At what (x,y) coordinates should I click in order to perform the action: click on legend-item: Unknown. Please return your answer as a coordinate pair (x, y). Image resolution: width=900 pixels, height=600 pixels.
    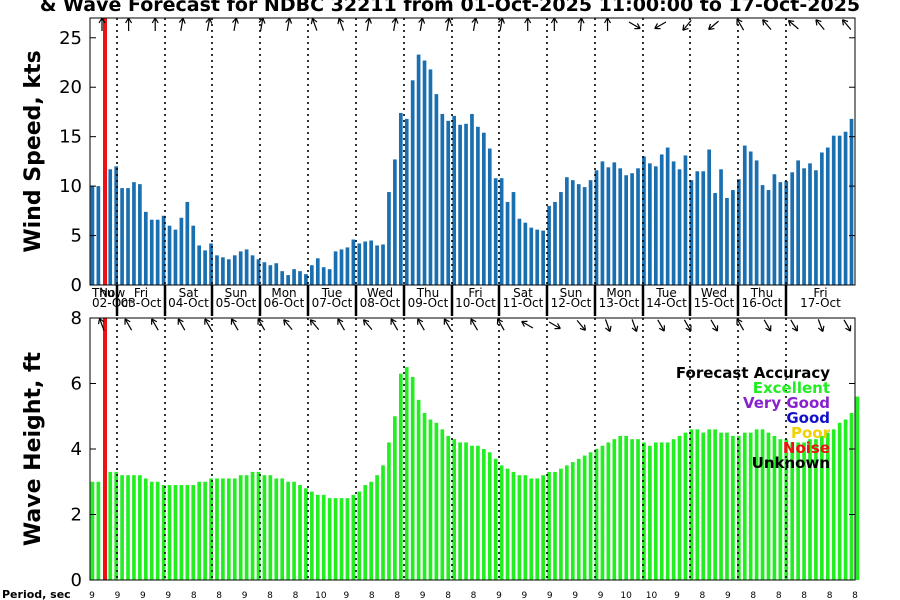
    Looking at the image, I should click on (791, 463).